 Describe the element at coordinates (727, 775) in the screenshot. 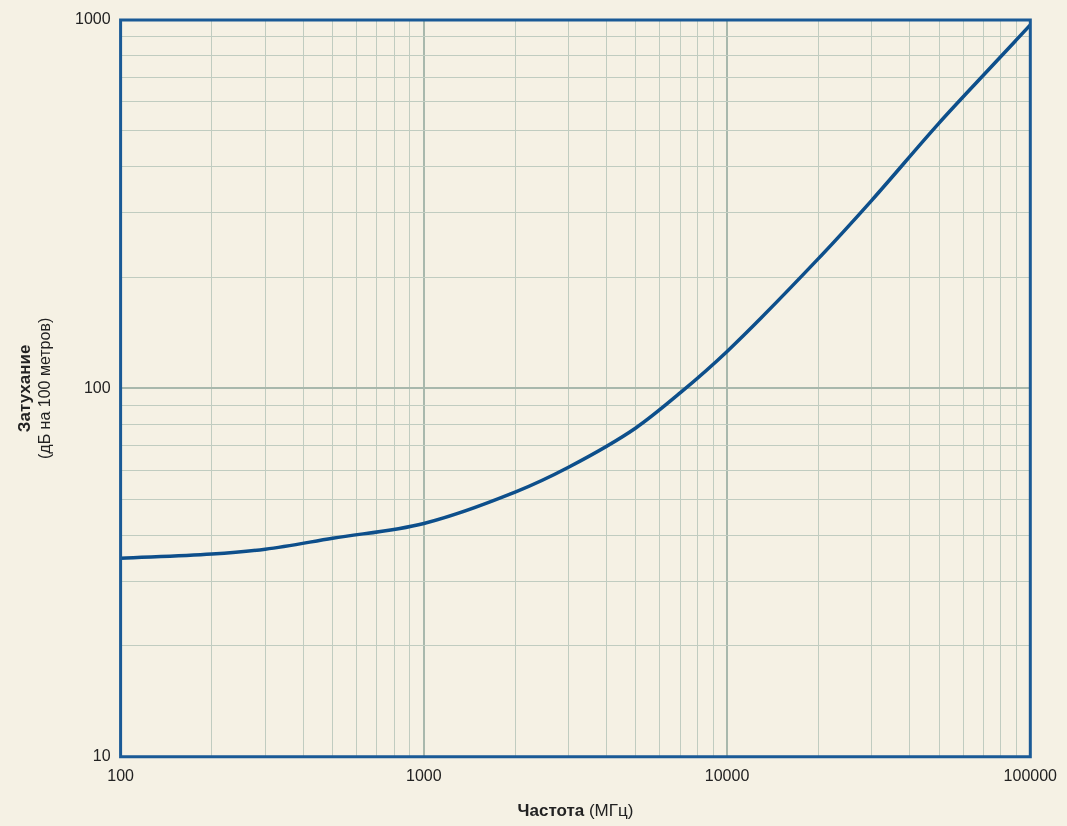

I see `x-tick-label: 10000` at that location.